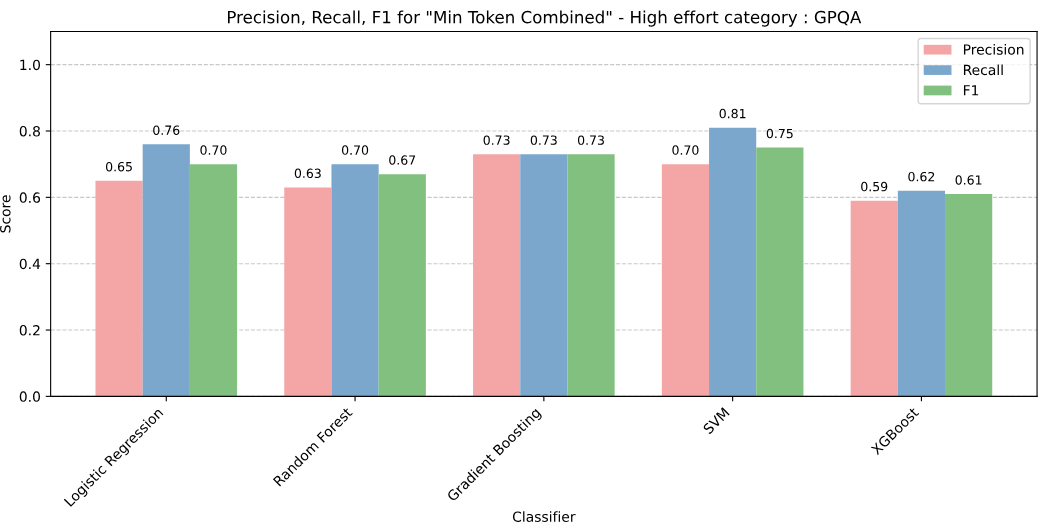 This screenshot has width=1055, height=525. What do you see at coordinates (30, 264) in the screenshot?
I see `y-tick-label: 0.4` at bounding box center [30, 264].